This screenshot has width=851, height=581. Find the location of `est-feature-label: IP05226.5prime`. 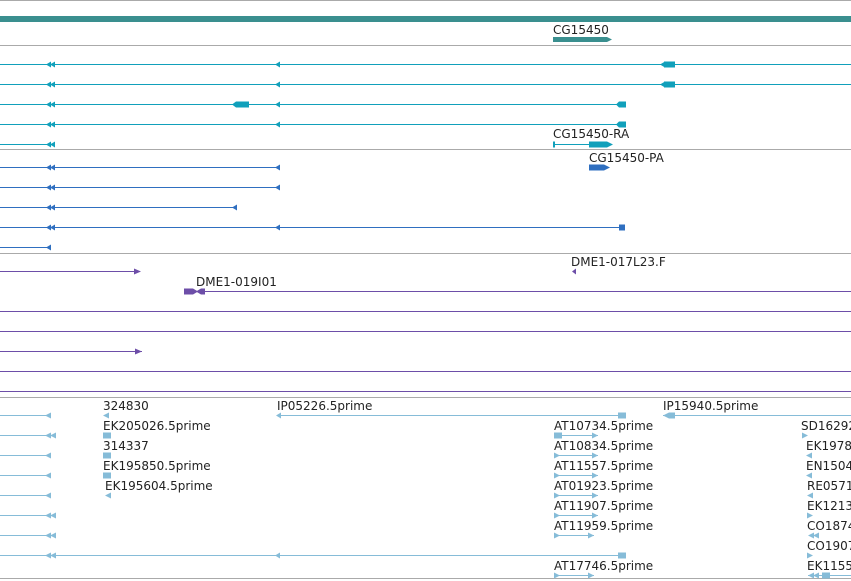

est-feature-label: IP05226.5prime is located at coordinates (324, 406).